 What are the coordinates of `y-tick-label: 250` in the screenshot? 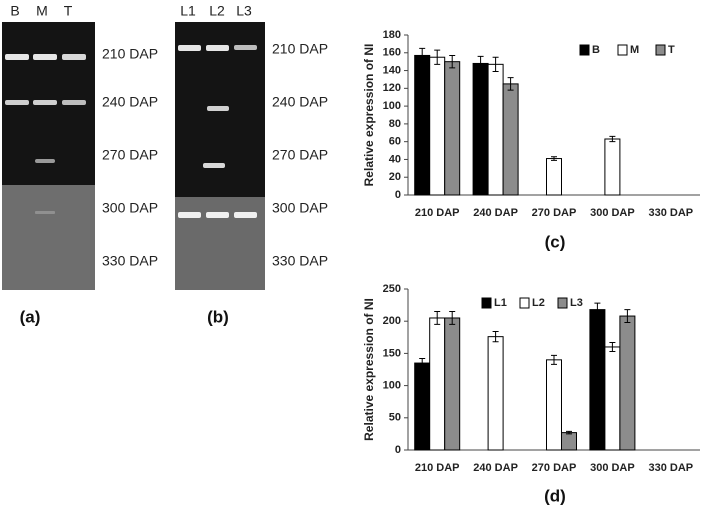 It's located at (392, 289).